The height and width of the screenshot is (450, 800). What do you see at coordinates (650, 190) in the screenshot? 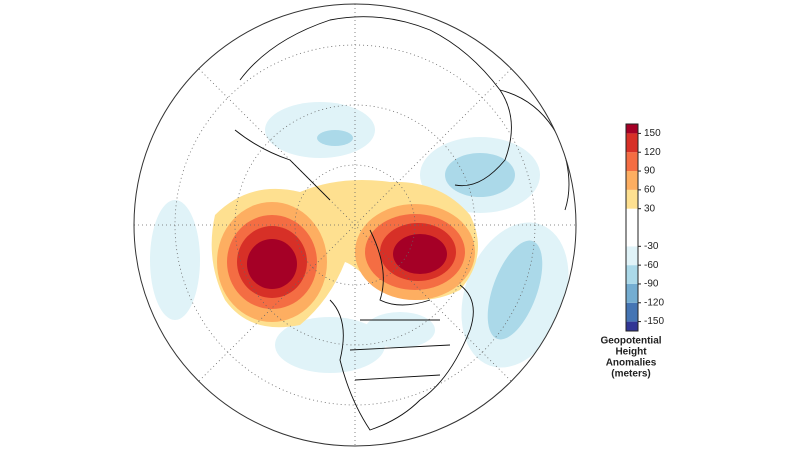
I see `colorbar-tick-label: 60` at bounding box center [650, 190].